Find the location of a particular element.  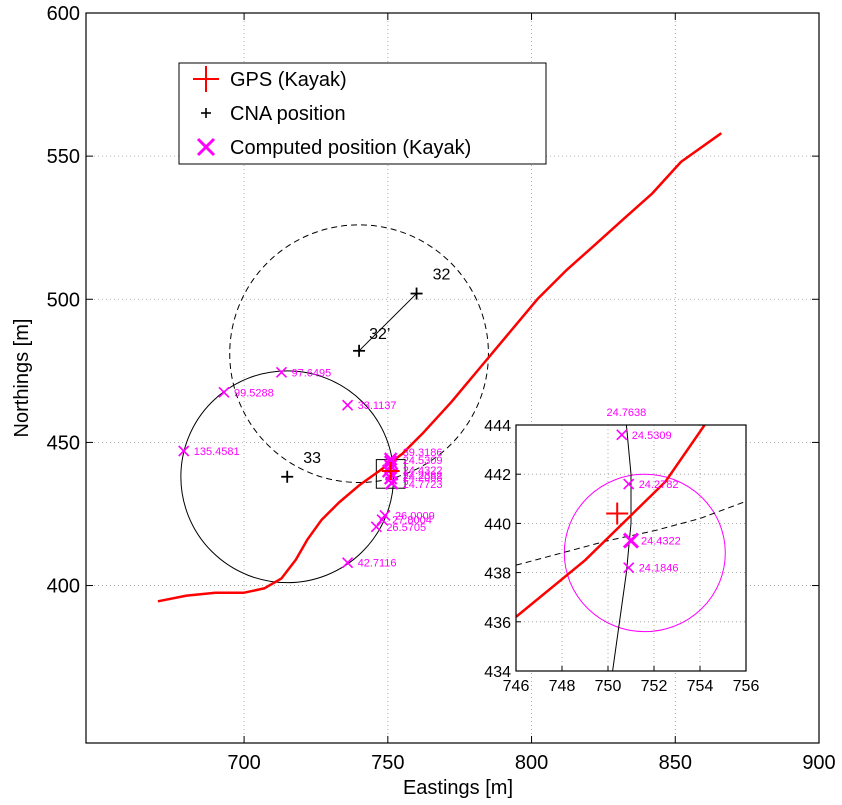

inset-x-tick-label: 754 is located at coordinates (700, 686).